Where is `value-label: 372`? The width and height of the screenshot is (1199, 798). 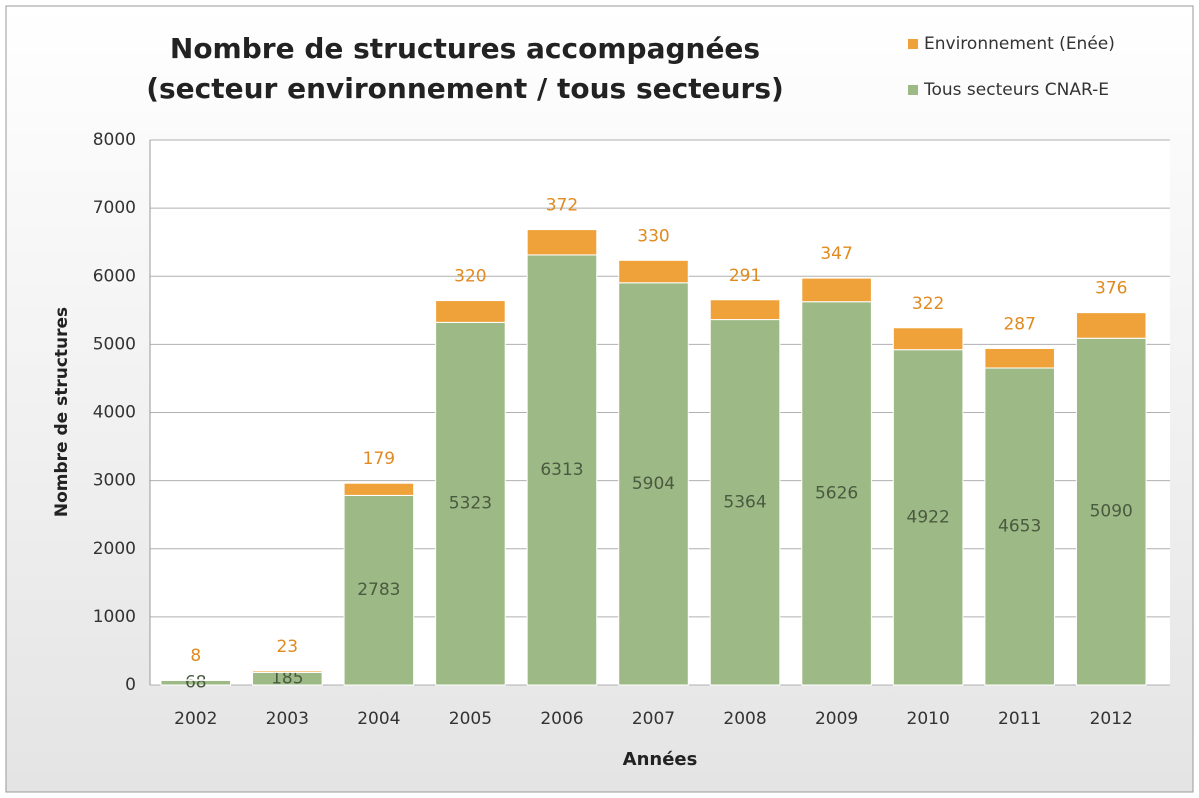 value-label: 372 is located at coordinates (562, 206).